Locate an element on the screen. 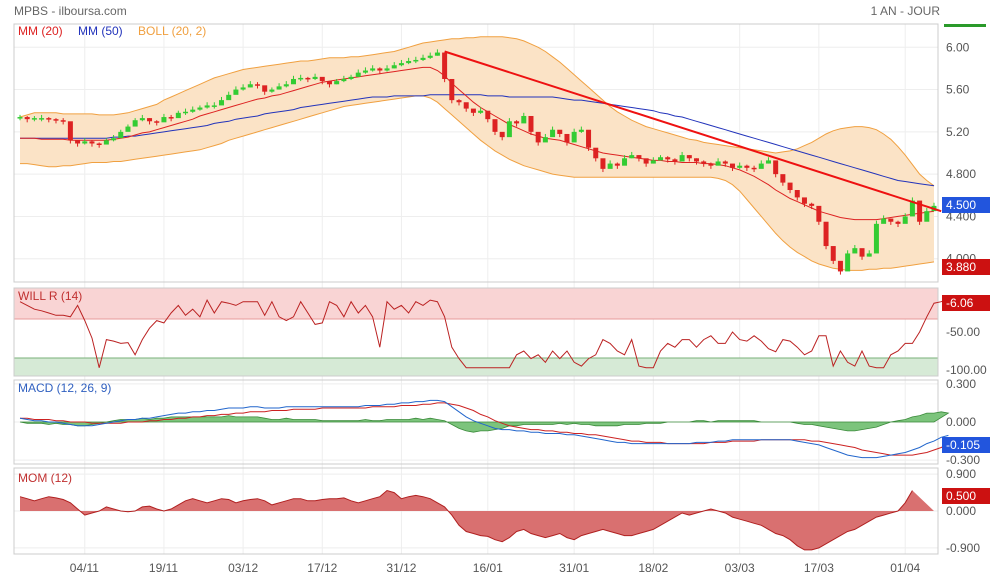 This screenshot has width=990, height=580. period-selector: 1 AN - JOUR is located at coordinates (905, 11).